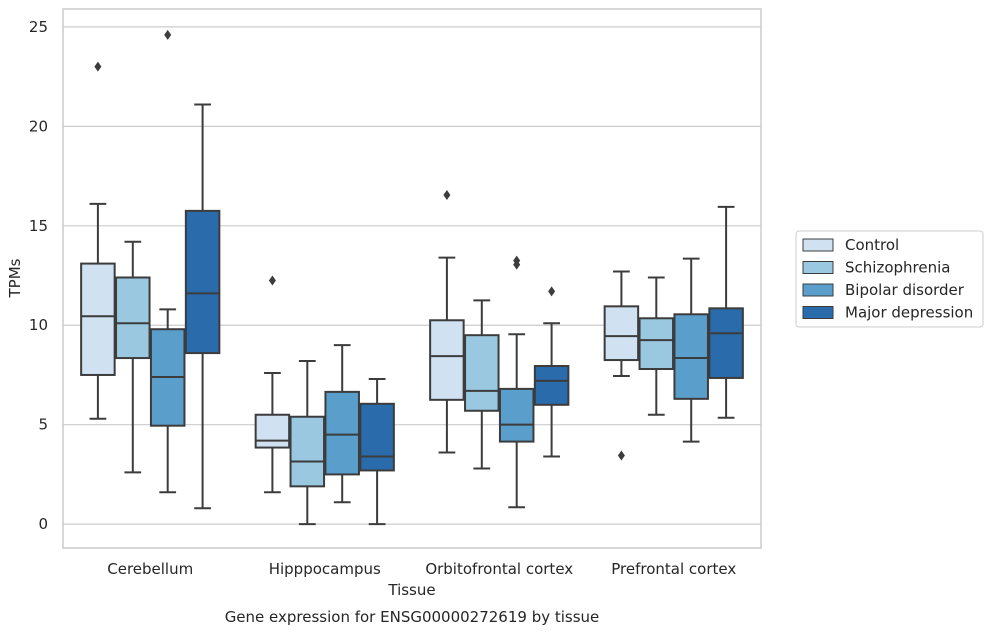 The width and height of the screenshot is (993, 634). I want to click on legend-frame, so click(889, 279).